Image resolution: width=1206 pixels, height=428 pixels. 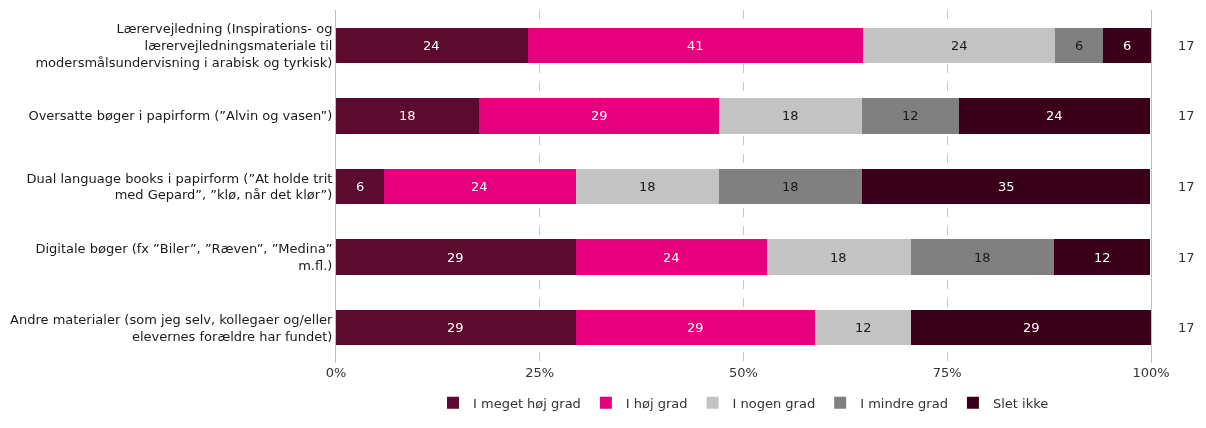 I want to click on x-tick-label: 0%, so click(x=336, y=372).